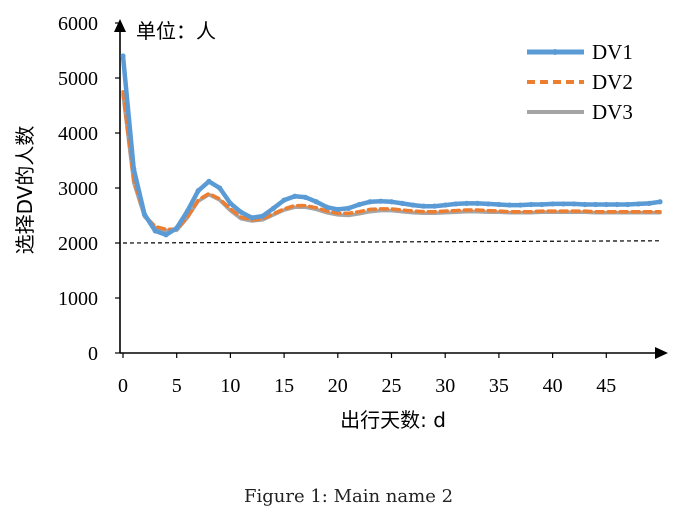 The width and height of the screenshot is (697, 518). I want to click on y-tick-label: 3000, so click(78, 189).